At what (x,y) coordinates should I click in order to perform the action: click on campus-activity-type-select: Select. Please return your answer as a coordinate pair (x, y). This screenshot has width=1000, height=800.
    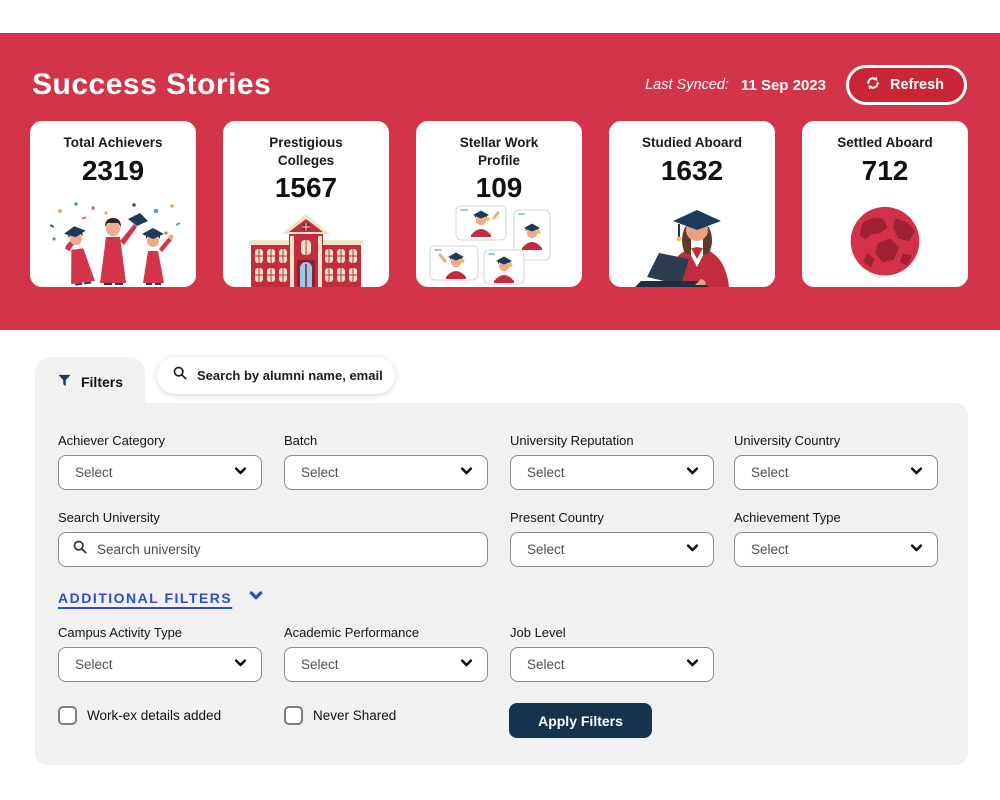
    Looking at the image, I should click on (160, 664).